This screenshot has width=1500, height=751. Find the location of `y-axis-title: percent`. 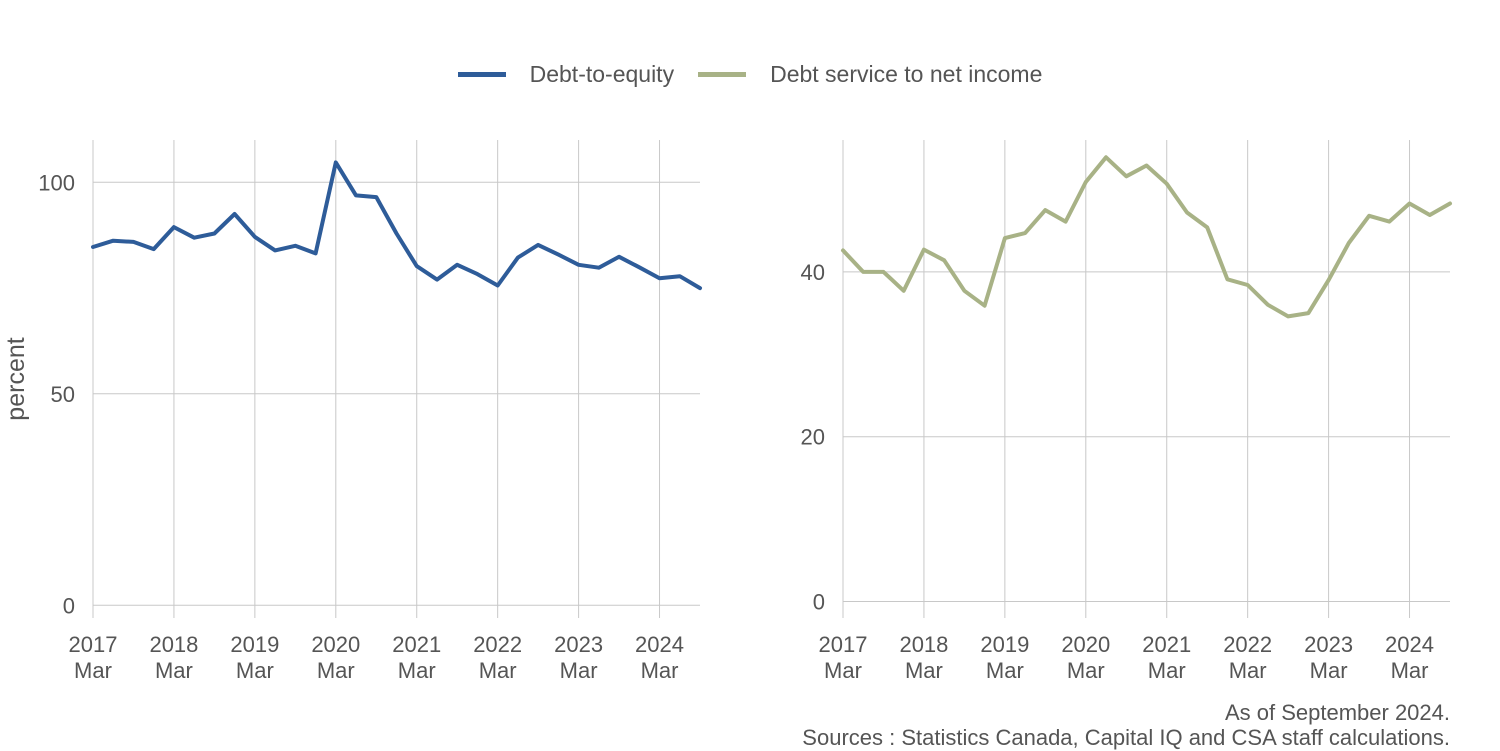

y-axis-title: percent is located at coordinates (16, 378).